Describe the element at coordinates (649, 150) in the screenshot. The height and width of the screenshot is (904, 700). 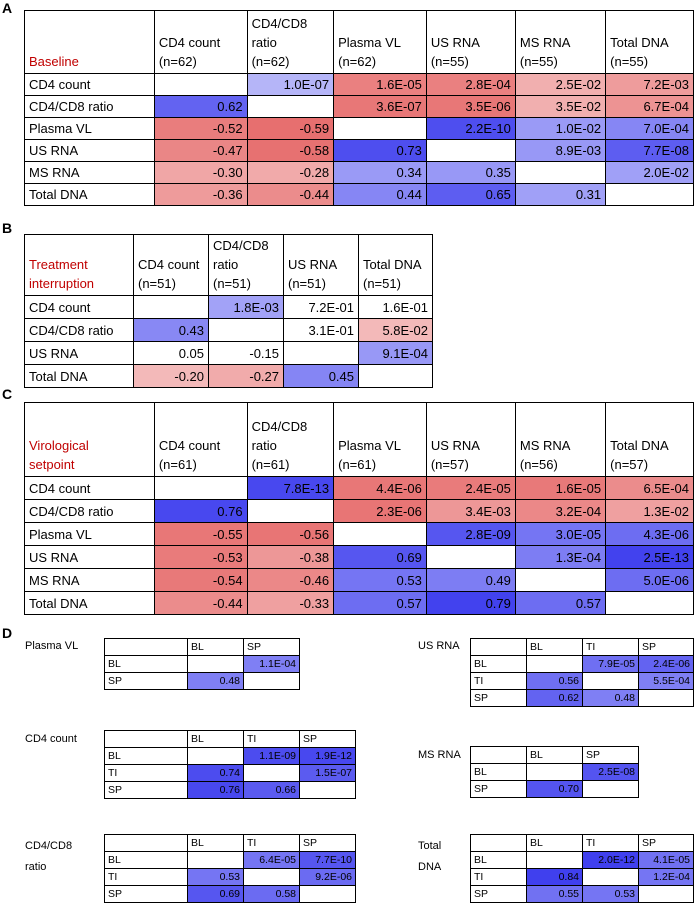
I see `matrix-cell: 7.7E-08` at that location.